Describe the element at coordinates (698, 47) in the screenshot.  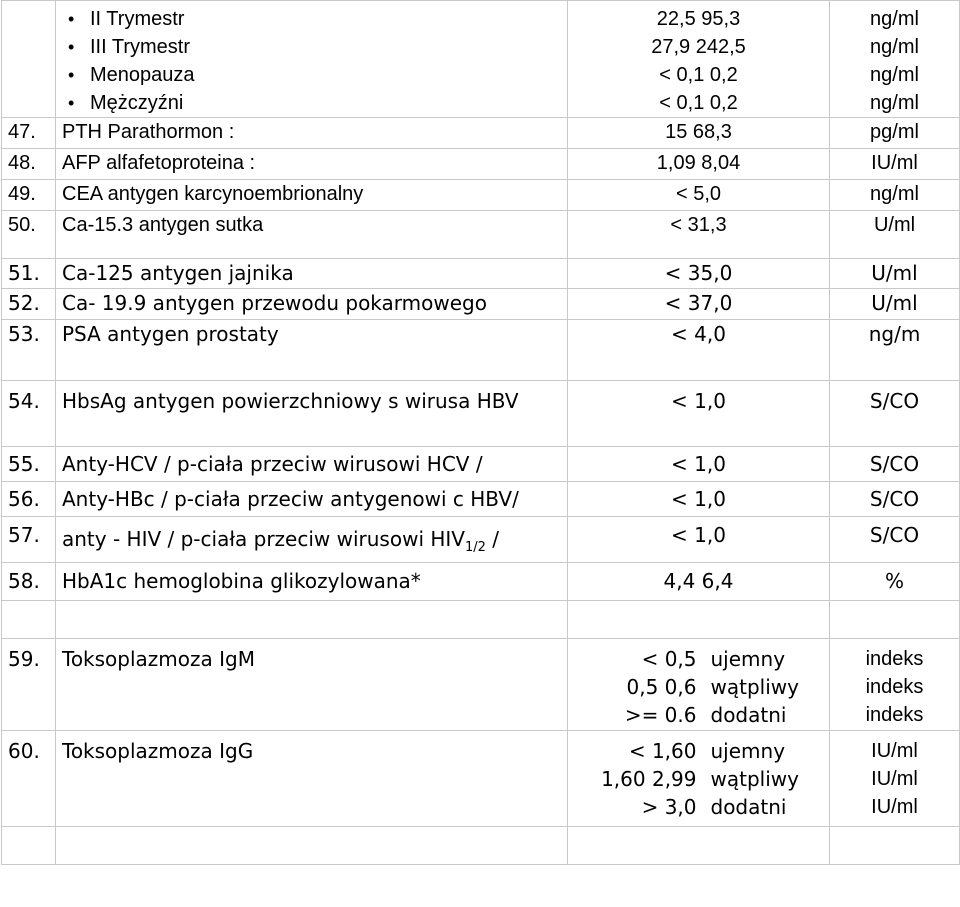
I see `range-value: 27,9 242,5` at that location.